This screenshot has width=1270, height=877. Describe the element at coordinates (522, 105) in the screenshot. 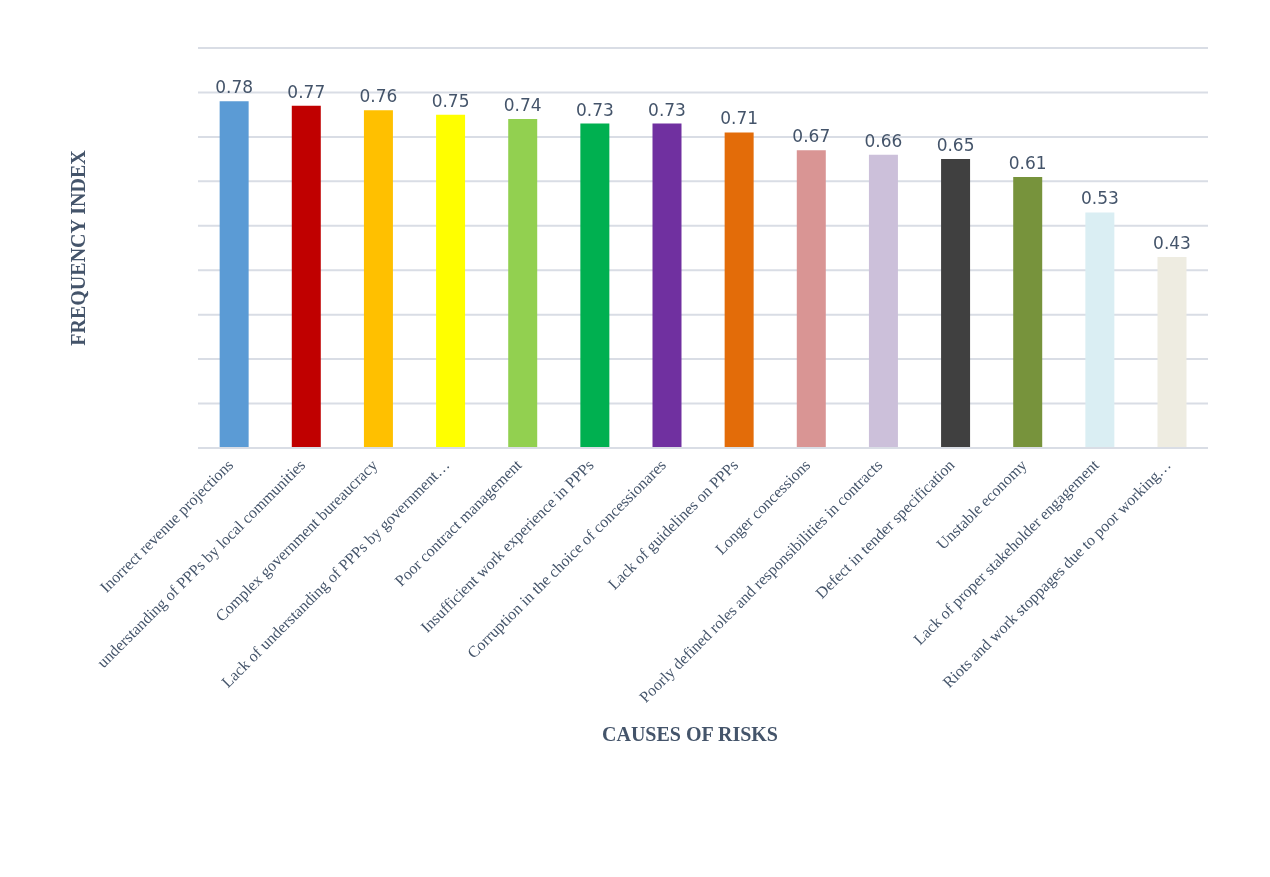

I see `data-label: 0.74` at that location.